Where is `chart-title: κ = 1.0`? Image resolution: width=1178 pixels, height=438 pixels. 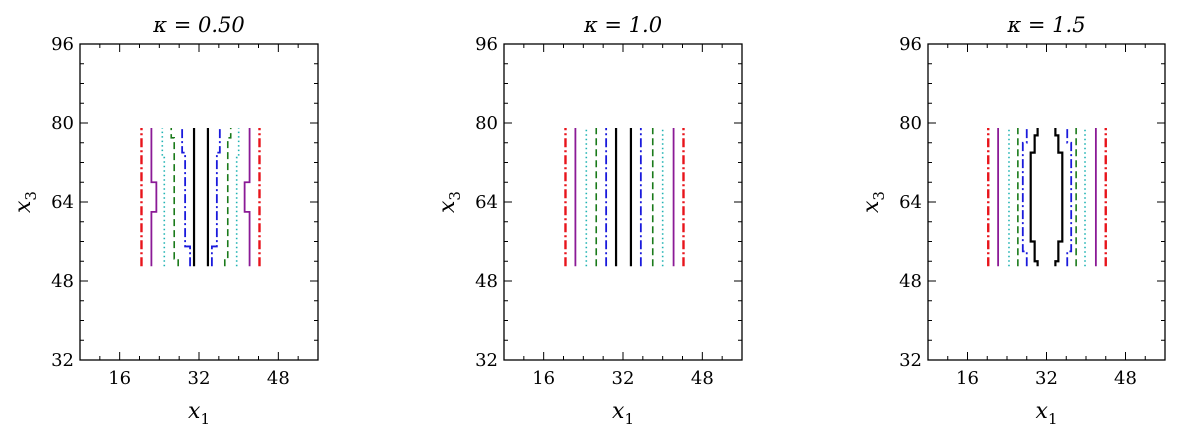 chart-title: κ = 1.0 is located at coordinates (622, 25).